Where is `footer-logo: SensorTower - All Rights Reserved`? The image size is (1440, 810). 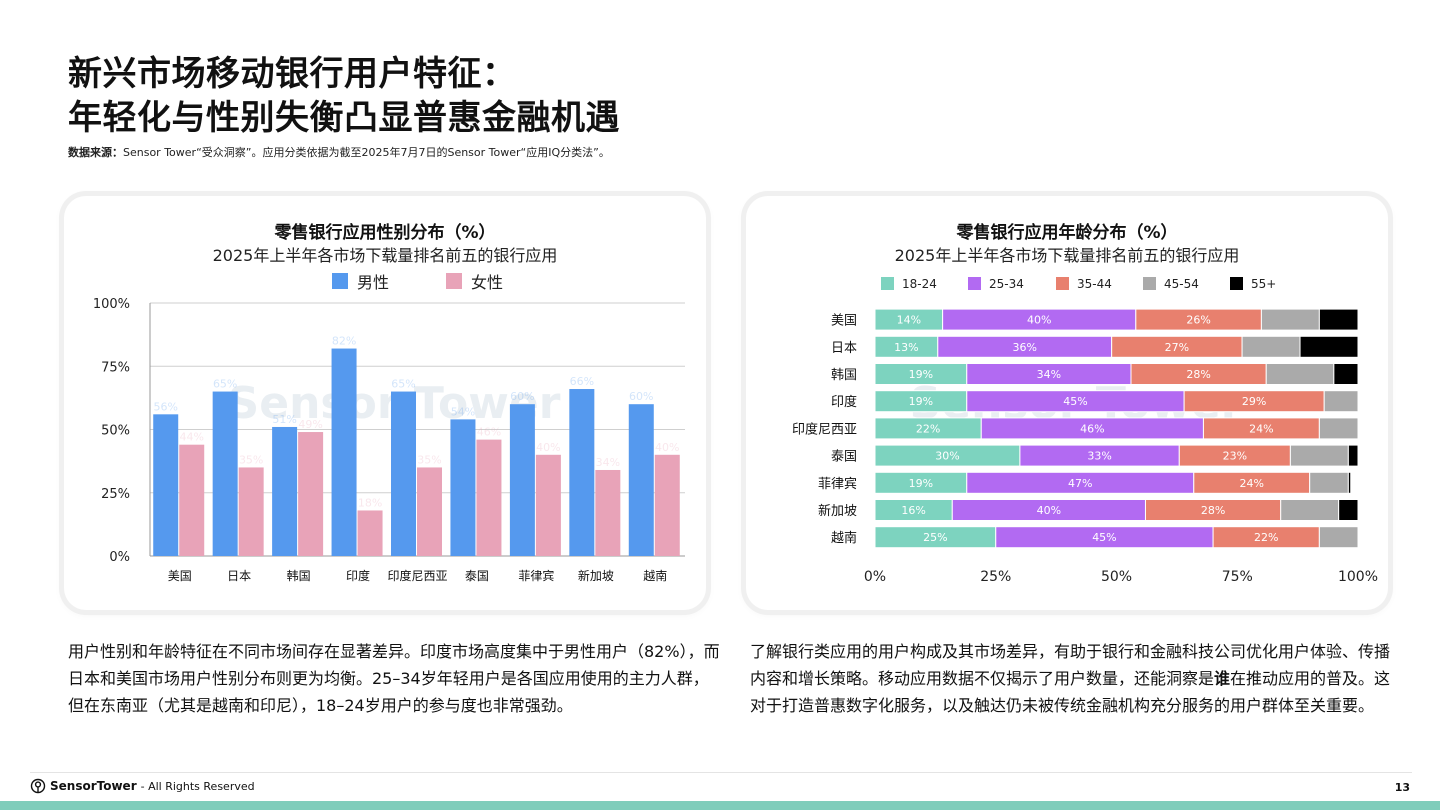 footer-logo: SensorTower - All Rights Reserved is located at coordinates (142, 786).